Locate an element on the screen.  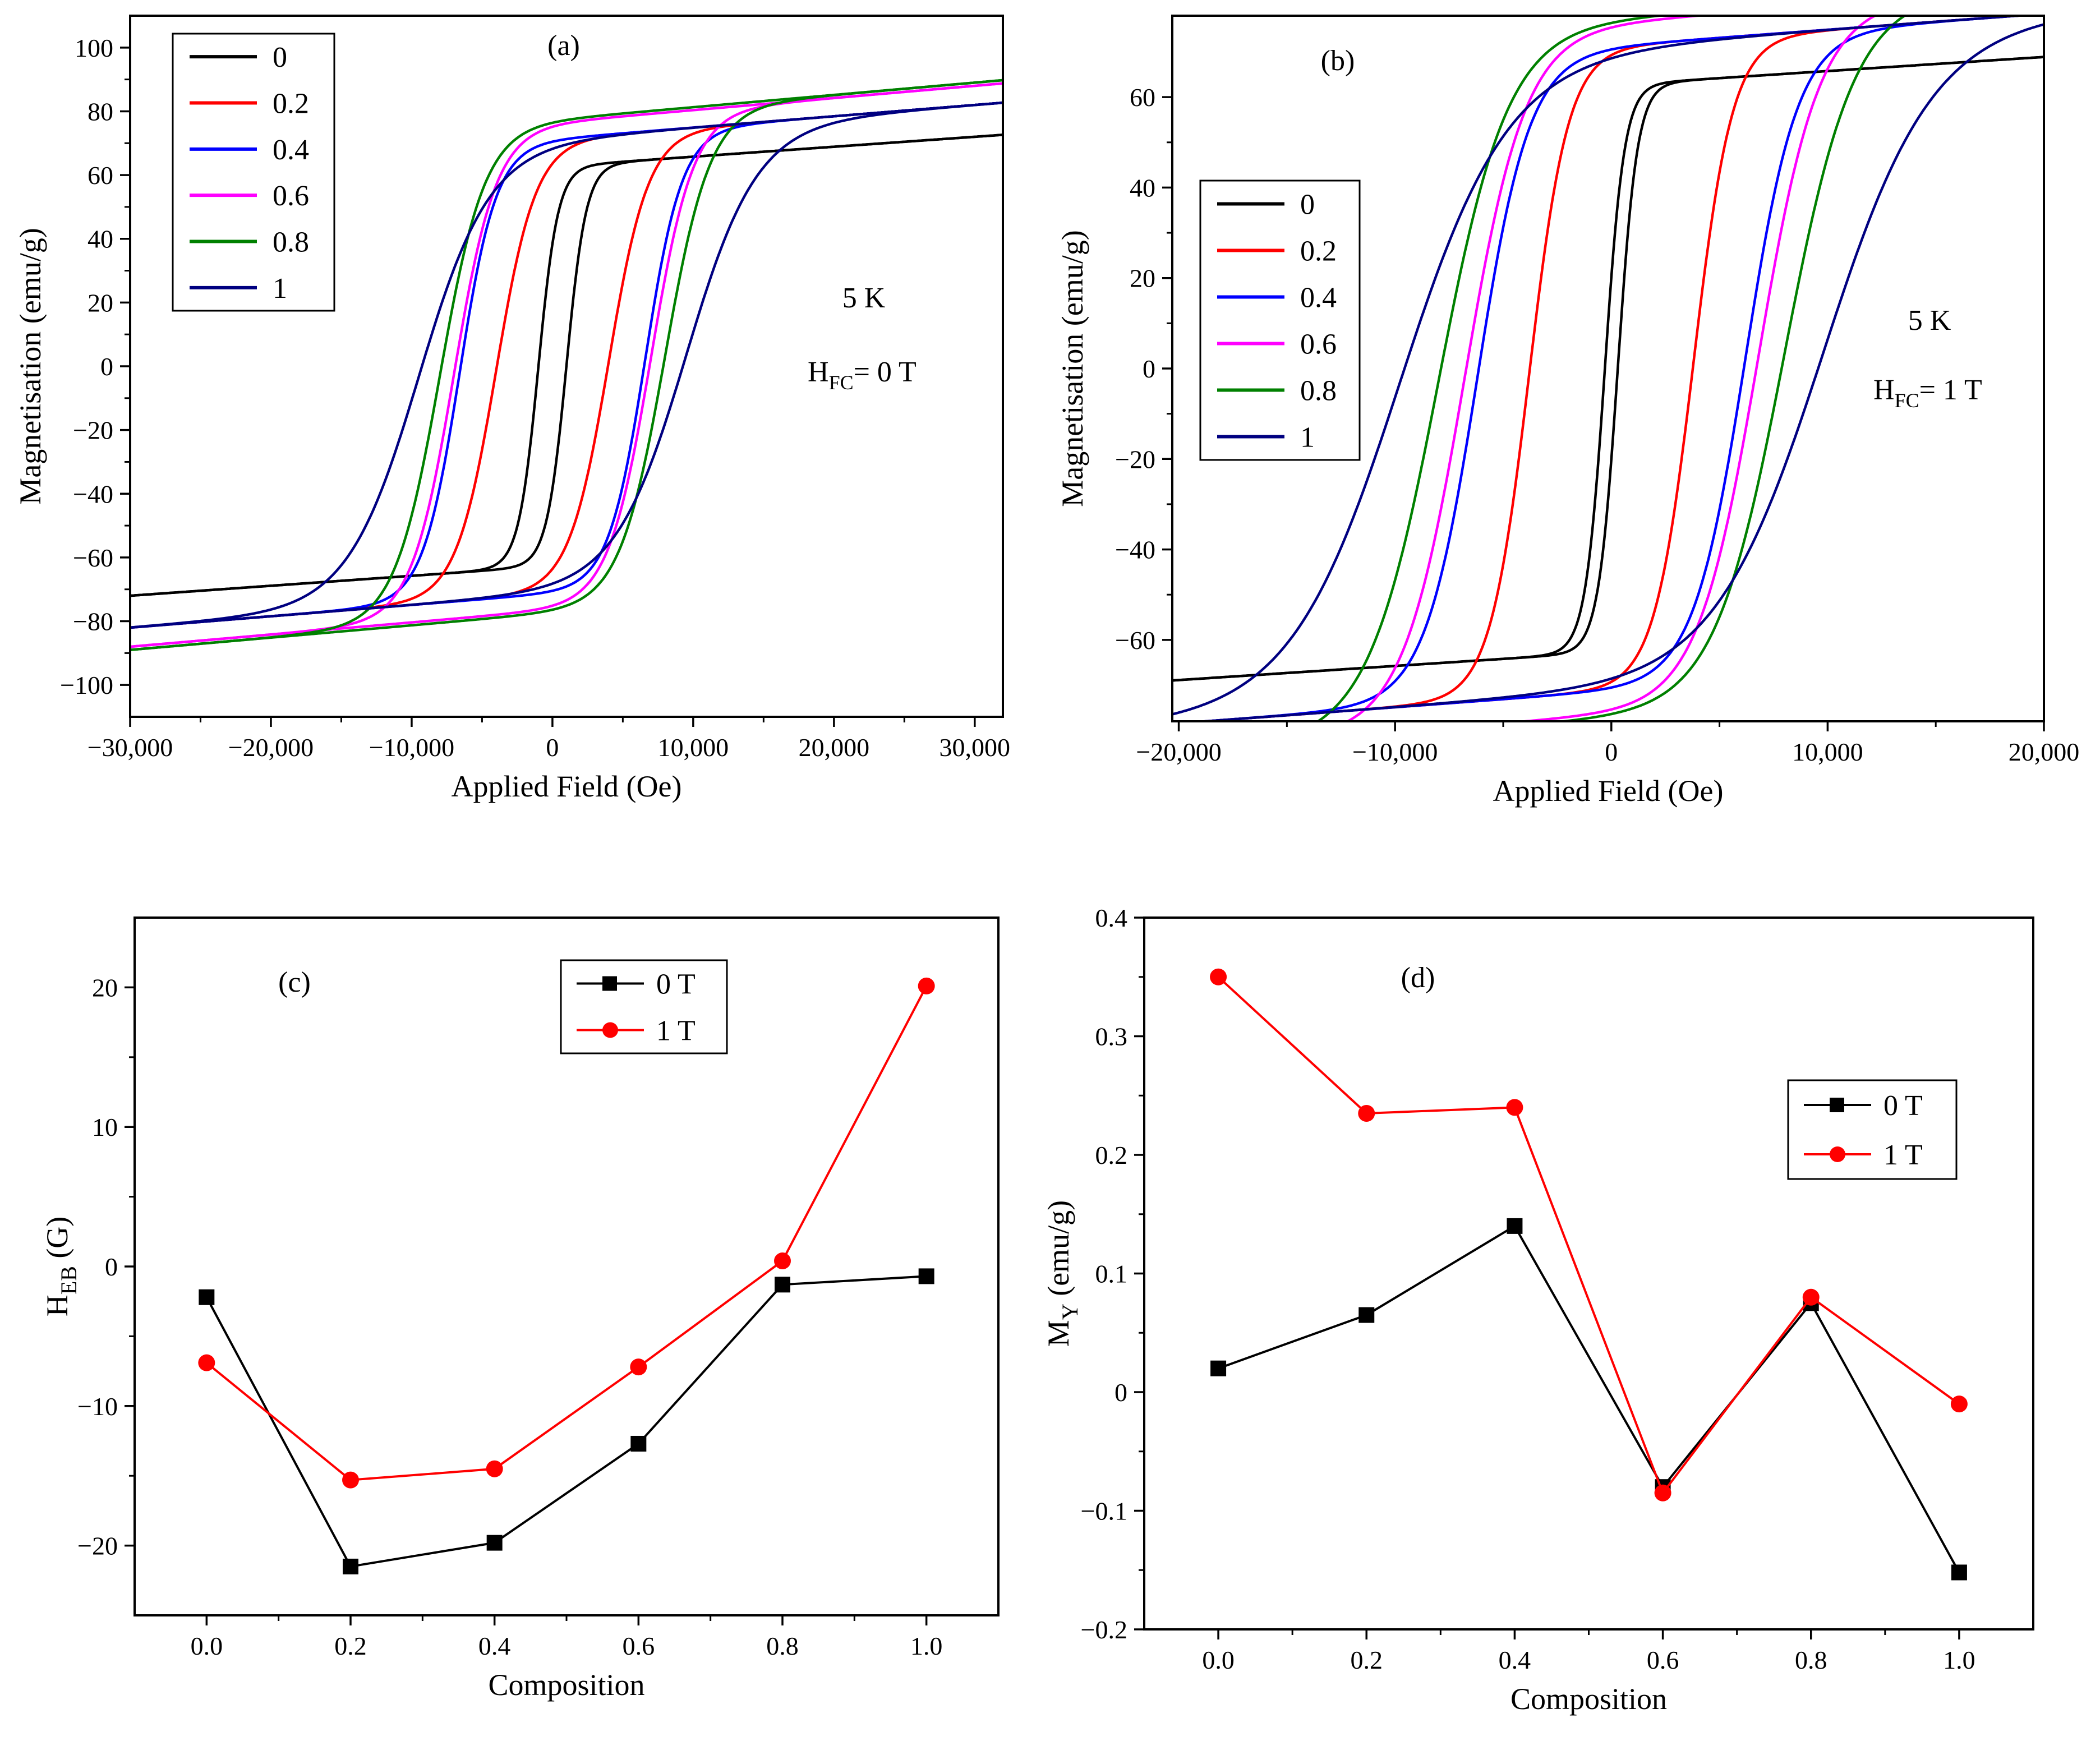
y-tick-label-c: −20 is located at coordinates (97, 1546).